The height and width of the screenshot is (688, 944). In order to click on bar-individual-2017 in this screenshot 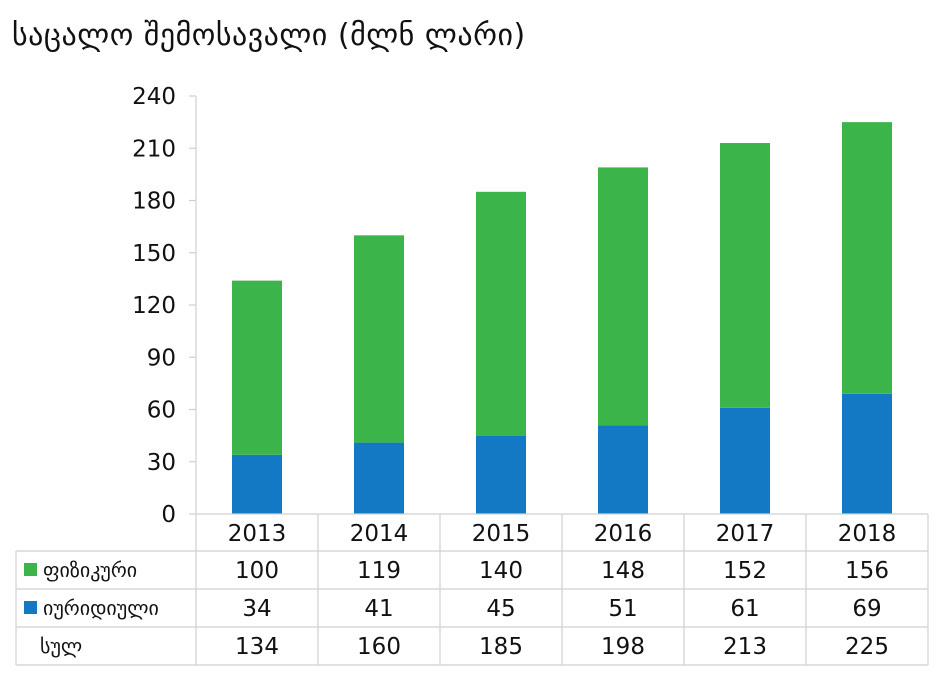, I will do `click(745, 275)`.